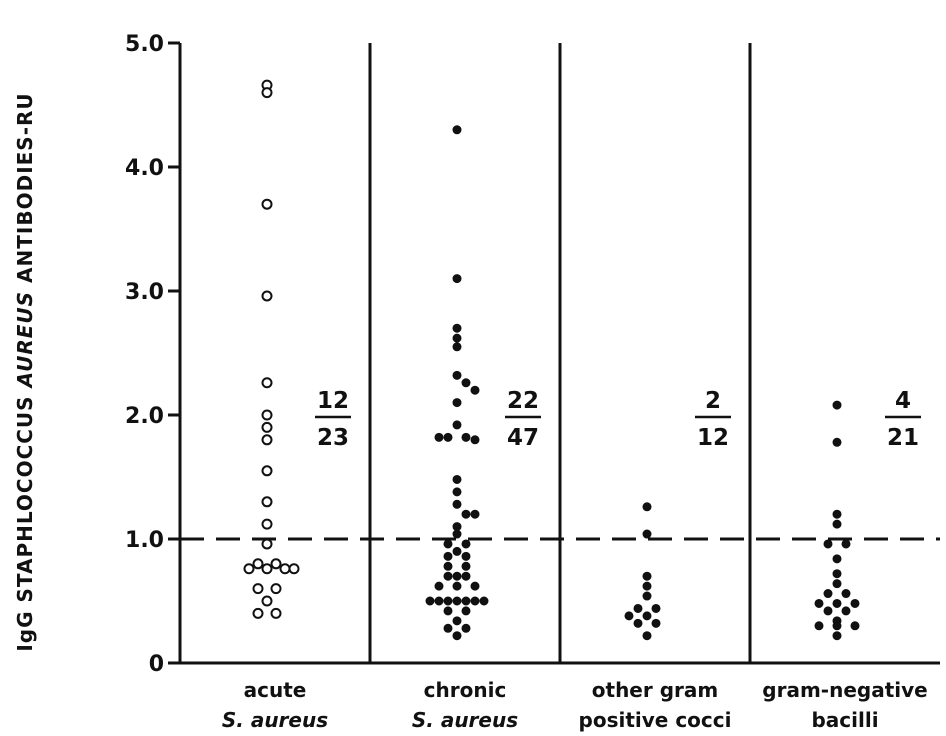  Describe the element at coordinates (523, 438) in the screenshot. I see `fraction-denominator: 47` at that location.